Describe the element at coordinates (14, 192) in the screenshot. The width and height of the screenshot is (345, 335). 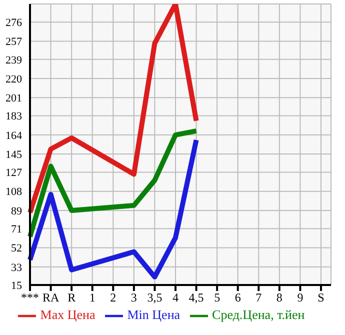
I see `y-tick-label: 108` at that location.